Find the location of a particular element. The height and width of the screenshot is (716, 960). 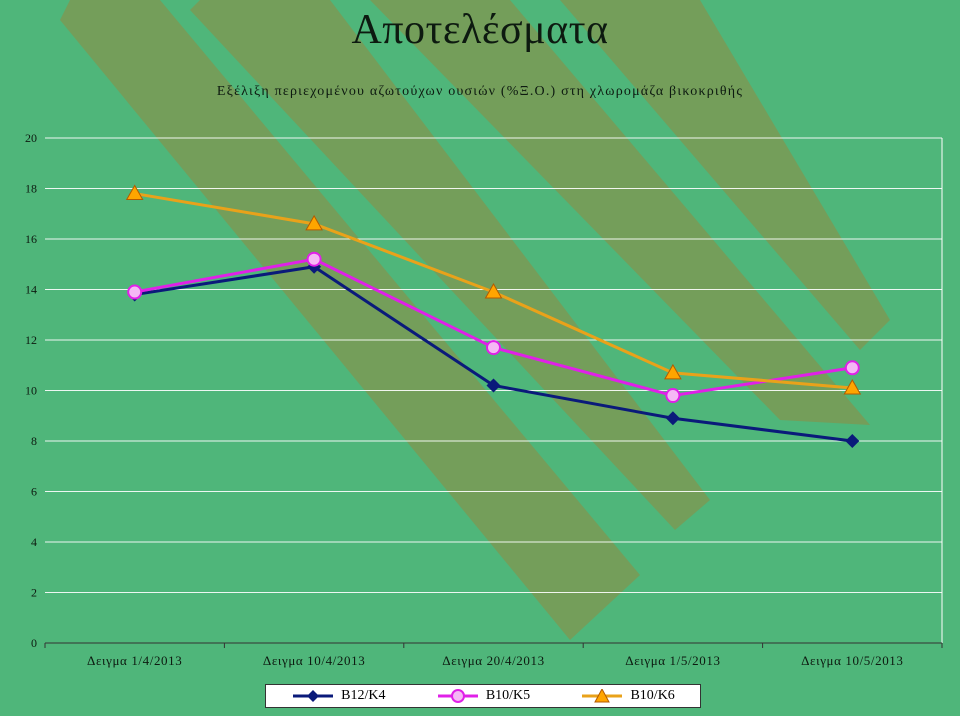

x-tick-label: Δειγμα 10/5/2013 is located at coordinates (852, 660).